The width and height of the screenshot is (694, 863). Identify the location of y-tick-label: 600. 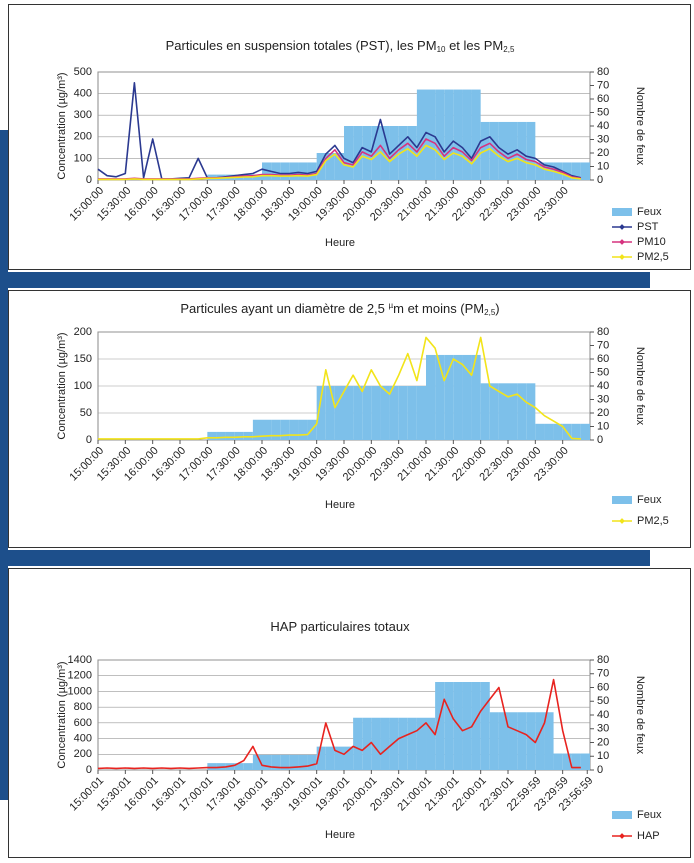
(83, 723).